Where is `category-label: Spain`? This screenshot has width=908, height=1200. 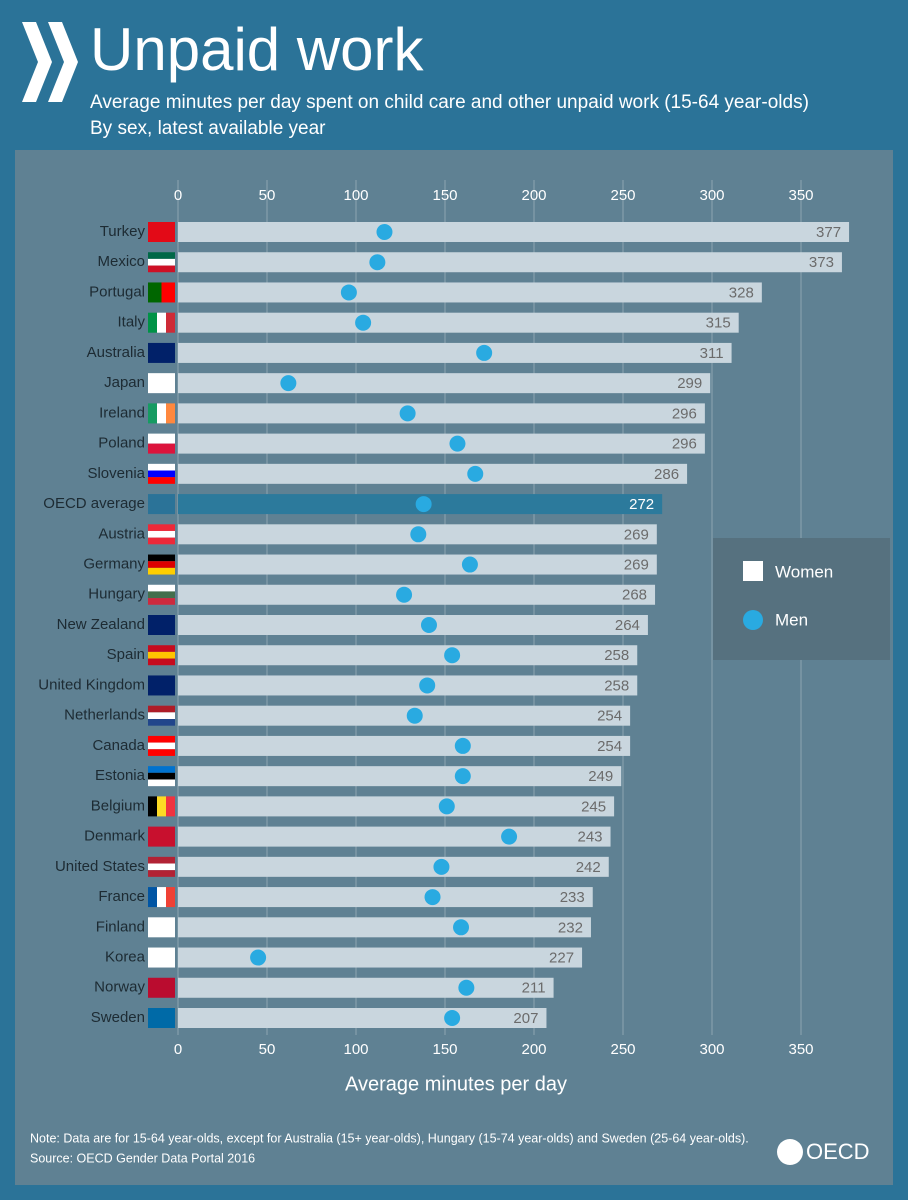
category-label: Spain is located at coordinates (126, 654).